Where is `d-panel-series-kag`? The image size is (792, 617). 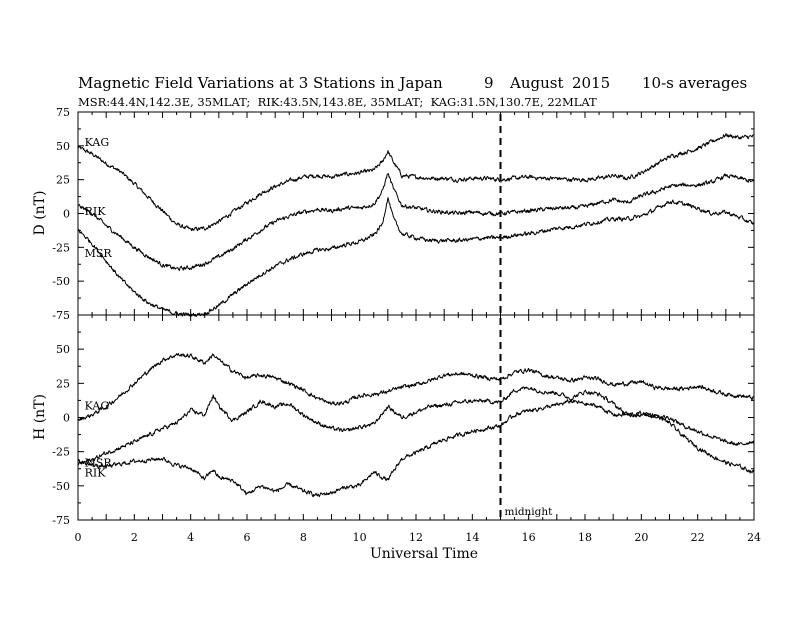
d-panel-series-kag is located at coordinates (416, 182).